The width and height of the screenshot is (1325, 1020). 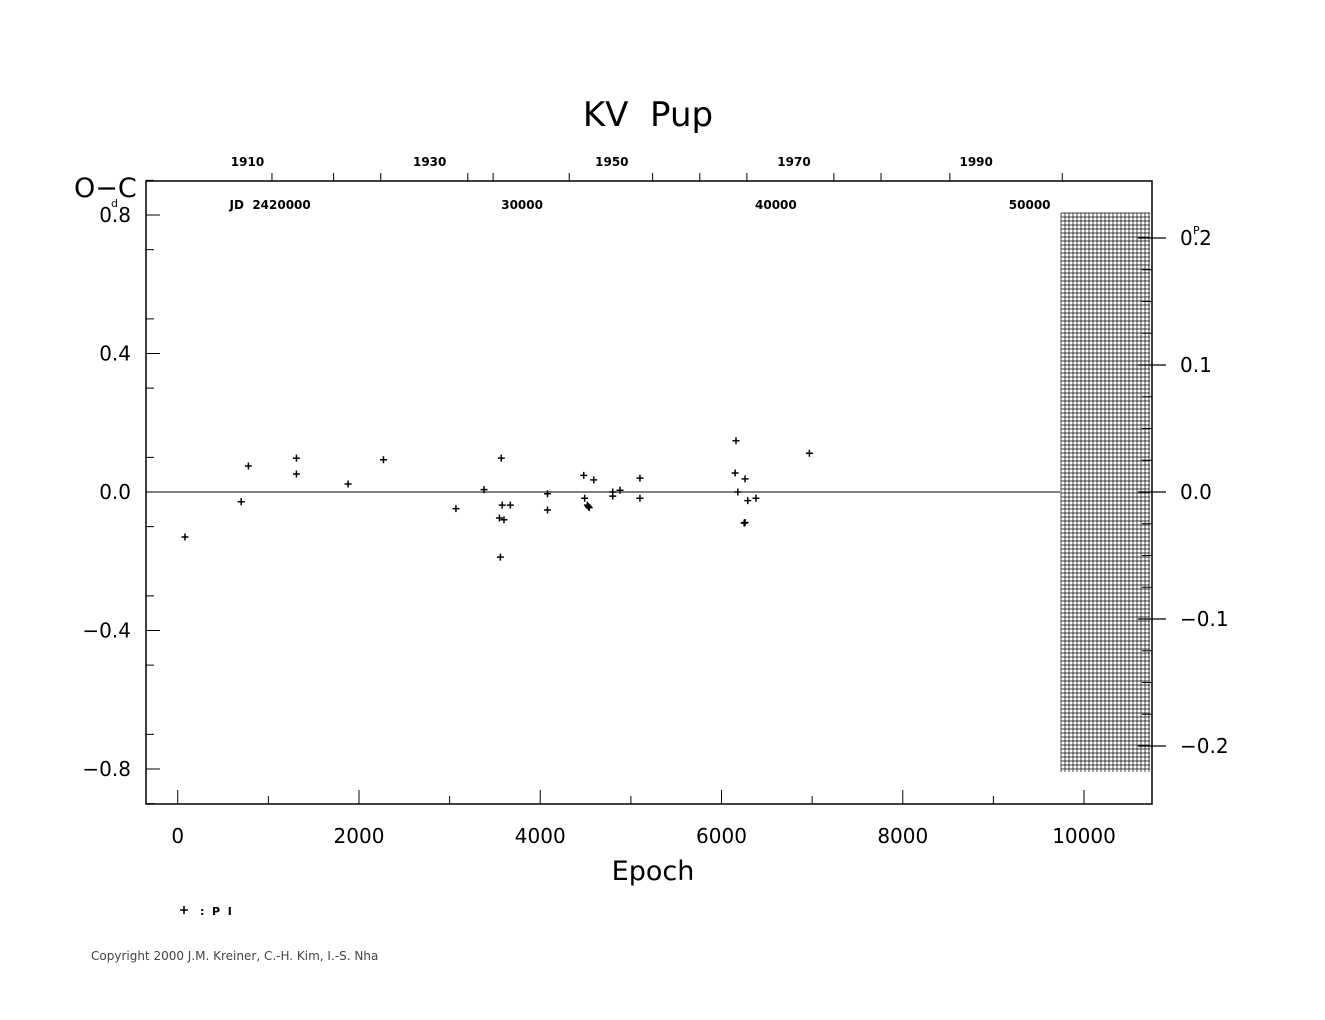 I want to click on legend-marker, so click(x=184, y=910).